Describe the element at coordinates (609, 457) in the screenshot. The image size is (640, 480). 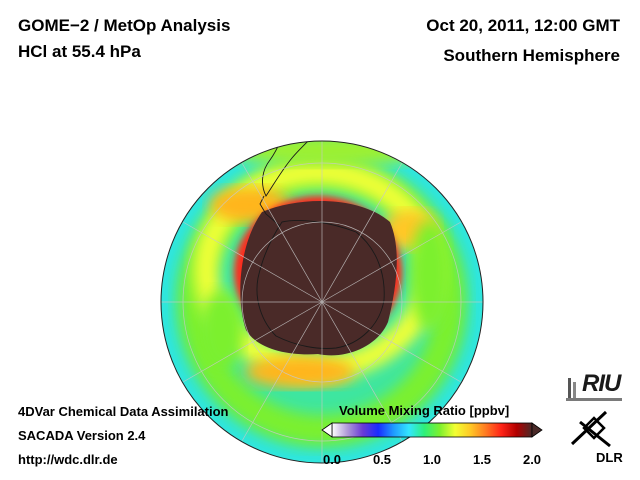
I see `dlr-logo-text: DLR` at that location.